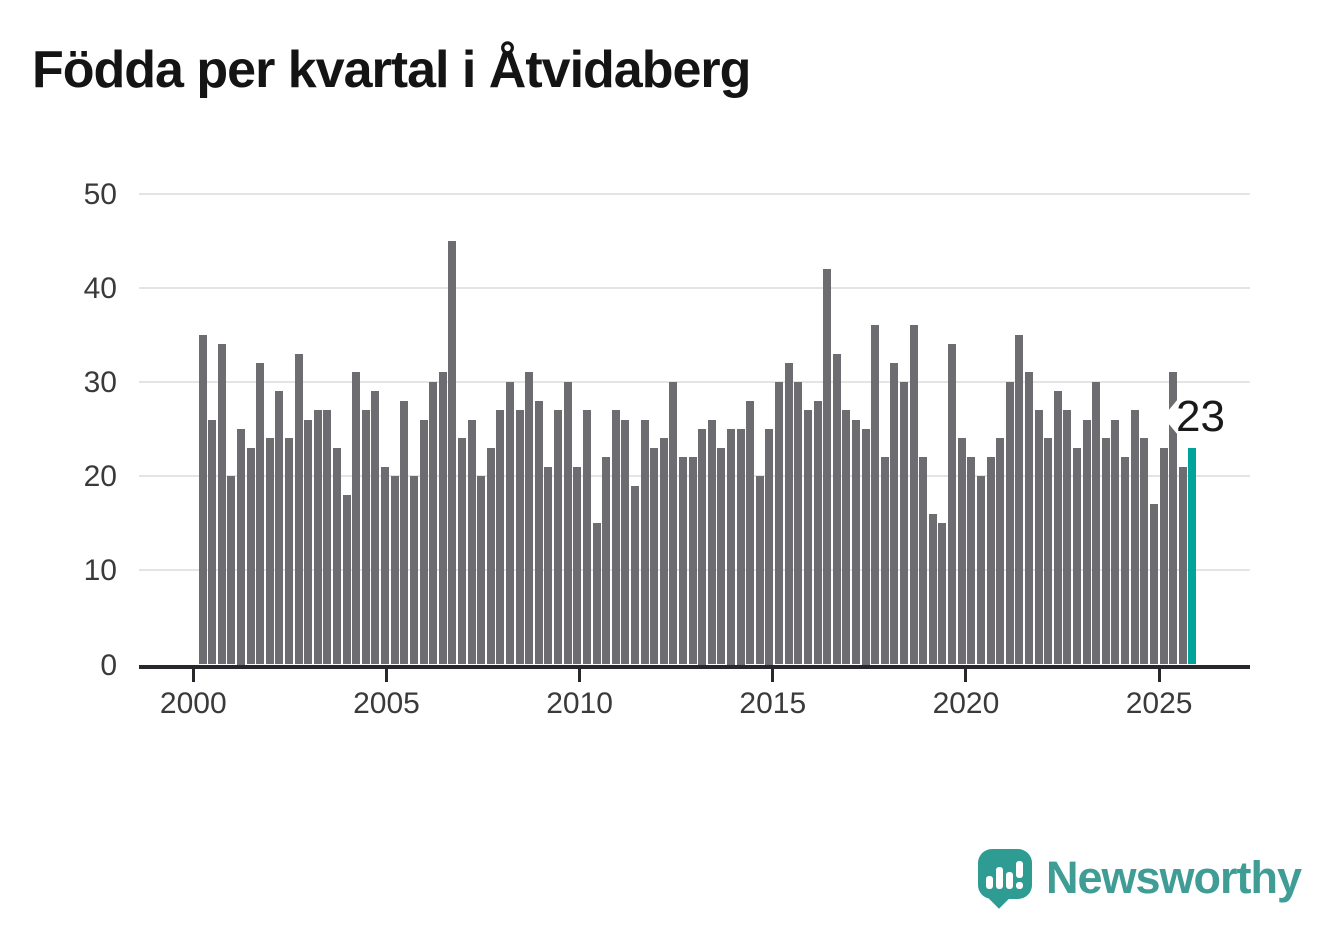  I want to click on x-axis-line, so click(694, 666).